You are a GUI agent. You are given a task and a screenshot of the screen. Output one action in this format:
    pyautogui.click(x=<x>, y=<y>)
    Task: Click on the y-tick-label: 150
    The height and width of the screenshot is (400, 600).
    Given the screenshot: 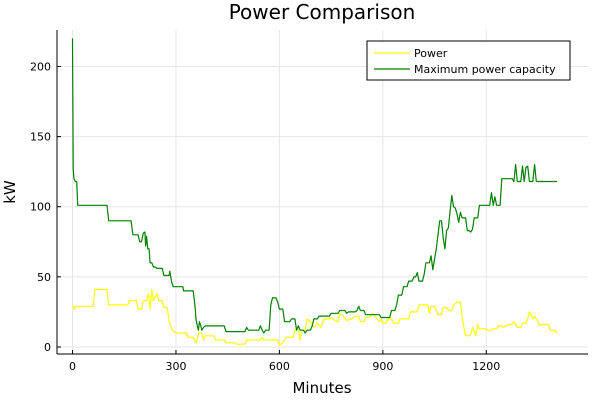 What is the action you would take?
    pyautogui.click(x=40, y=137)
    